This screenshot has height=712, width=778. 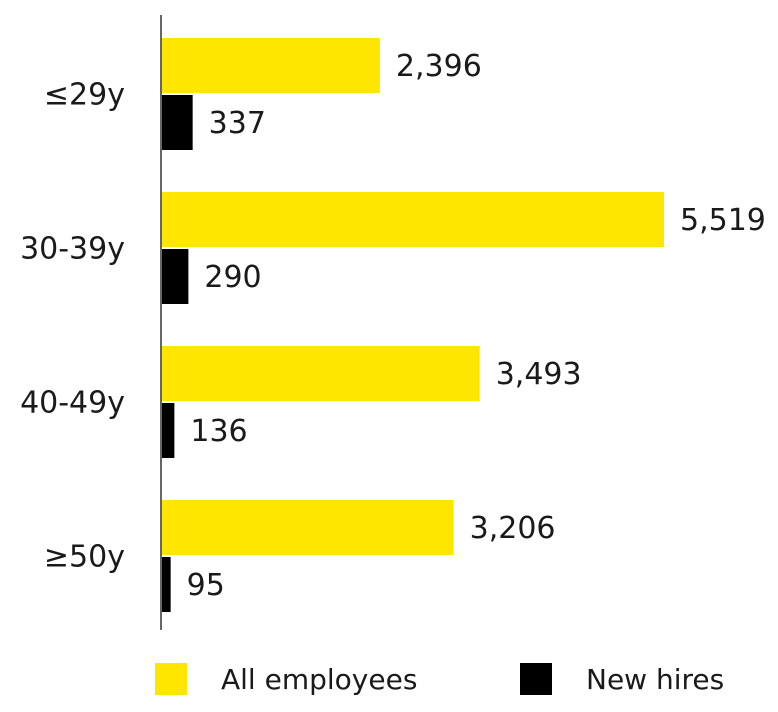 I want to click on value-label: 2,396, so click(x=439, y=66).